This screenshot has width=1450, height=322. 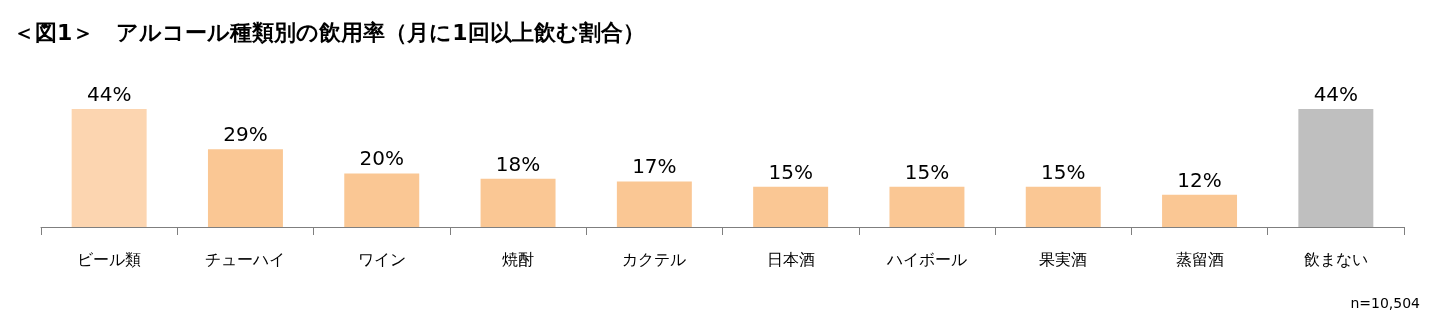 I want to click on data-label: 17%, so click(x=654, y=166).